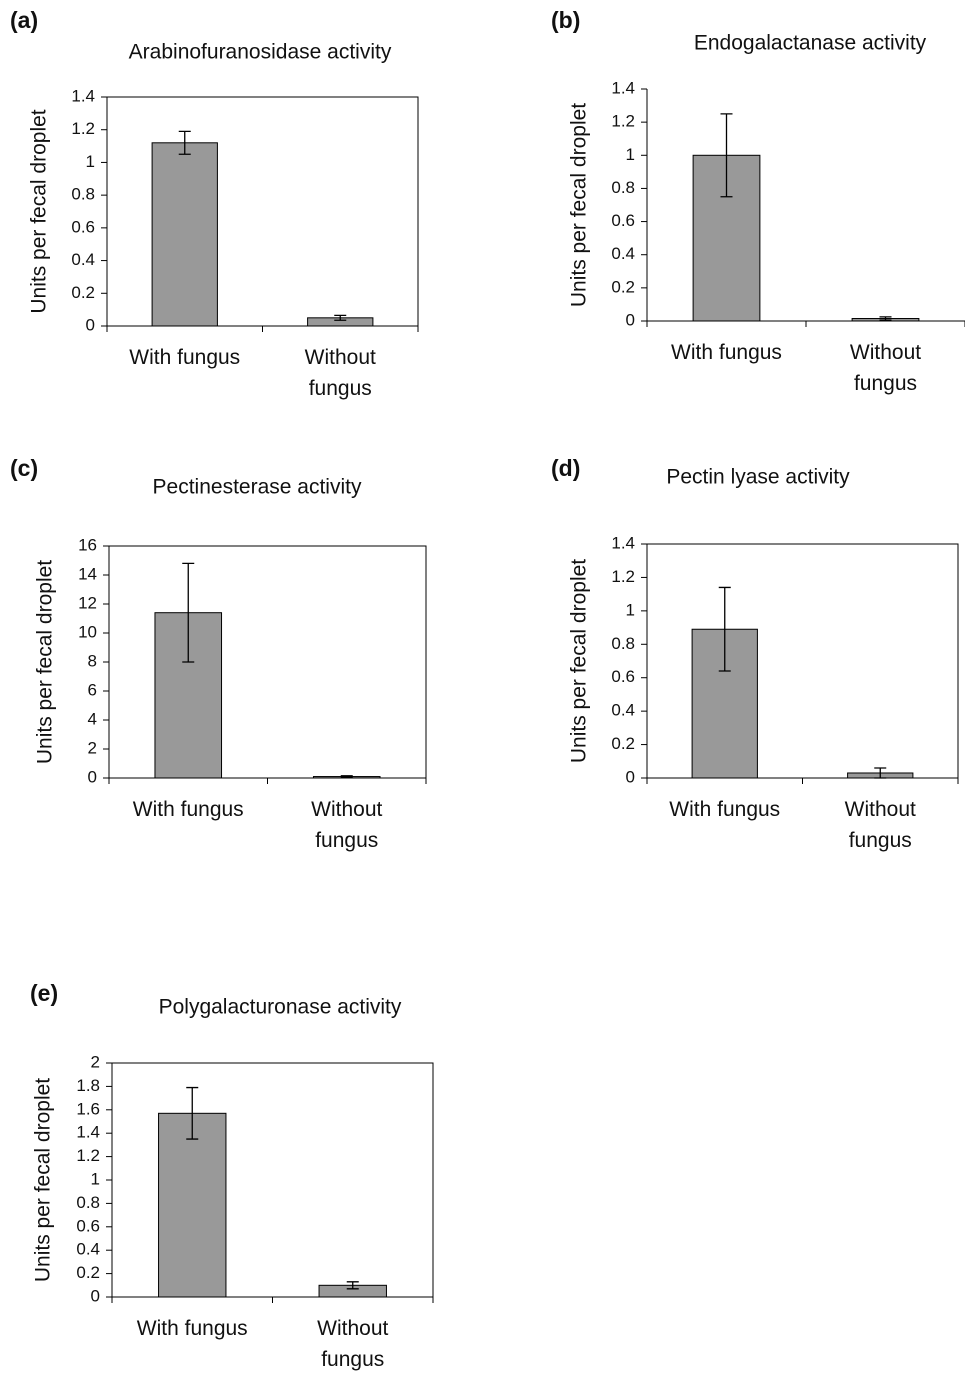 This screenshot has height=1373, width=965. Describe the element at coordinates (24, 20) in the screenshot. I see `panel-label: (a)` at that location.